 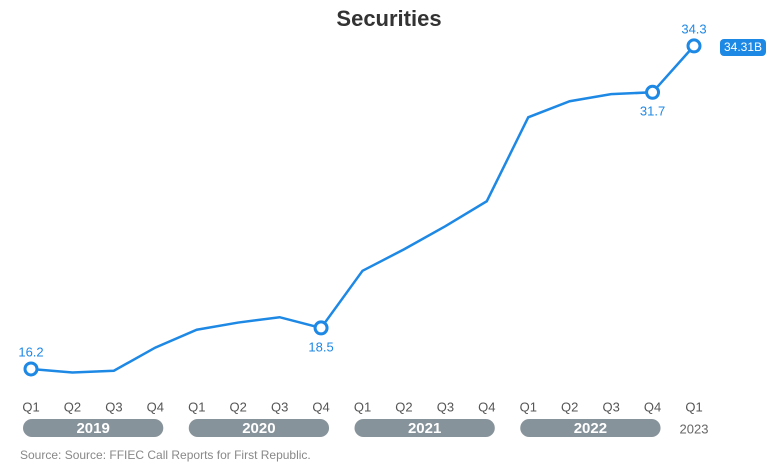 I want to click on year-label: 2021, so click(x=424, y=428).